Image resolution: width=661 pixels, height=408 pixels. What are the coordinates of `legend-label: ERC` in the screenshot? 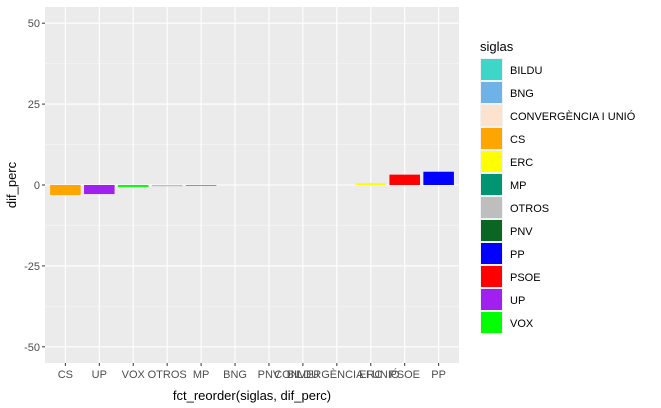 It's located at (521, 163).